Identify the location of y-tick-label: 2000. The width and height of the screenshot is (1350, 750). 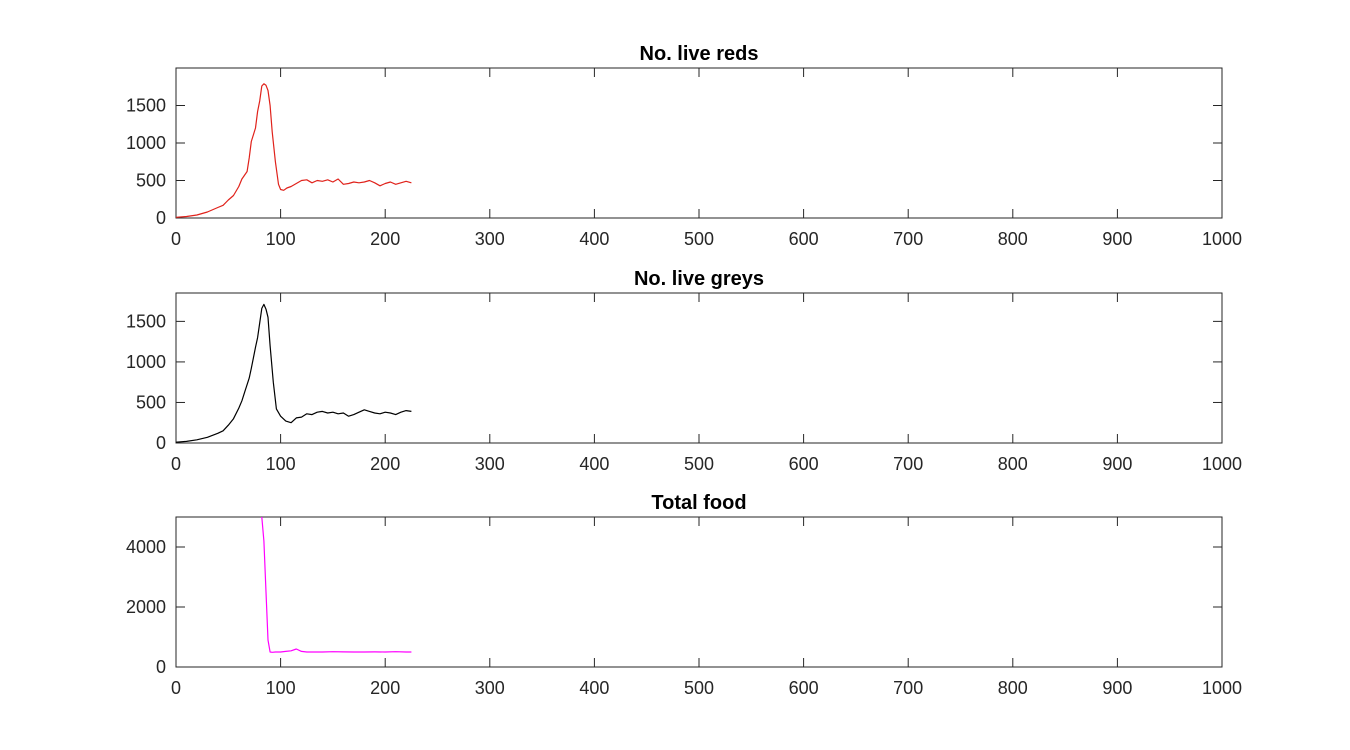
(146, 607).